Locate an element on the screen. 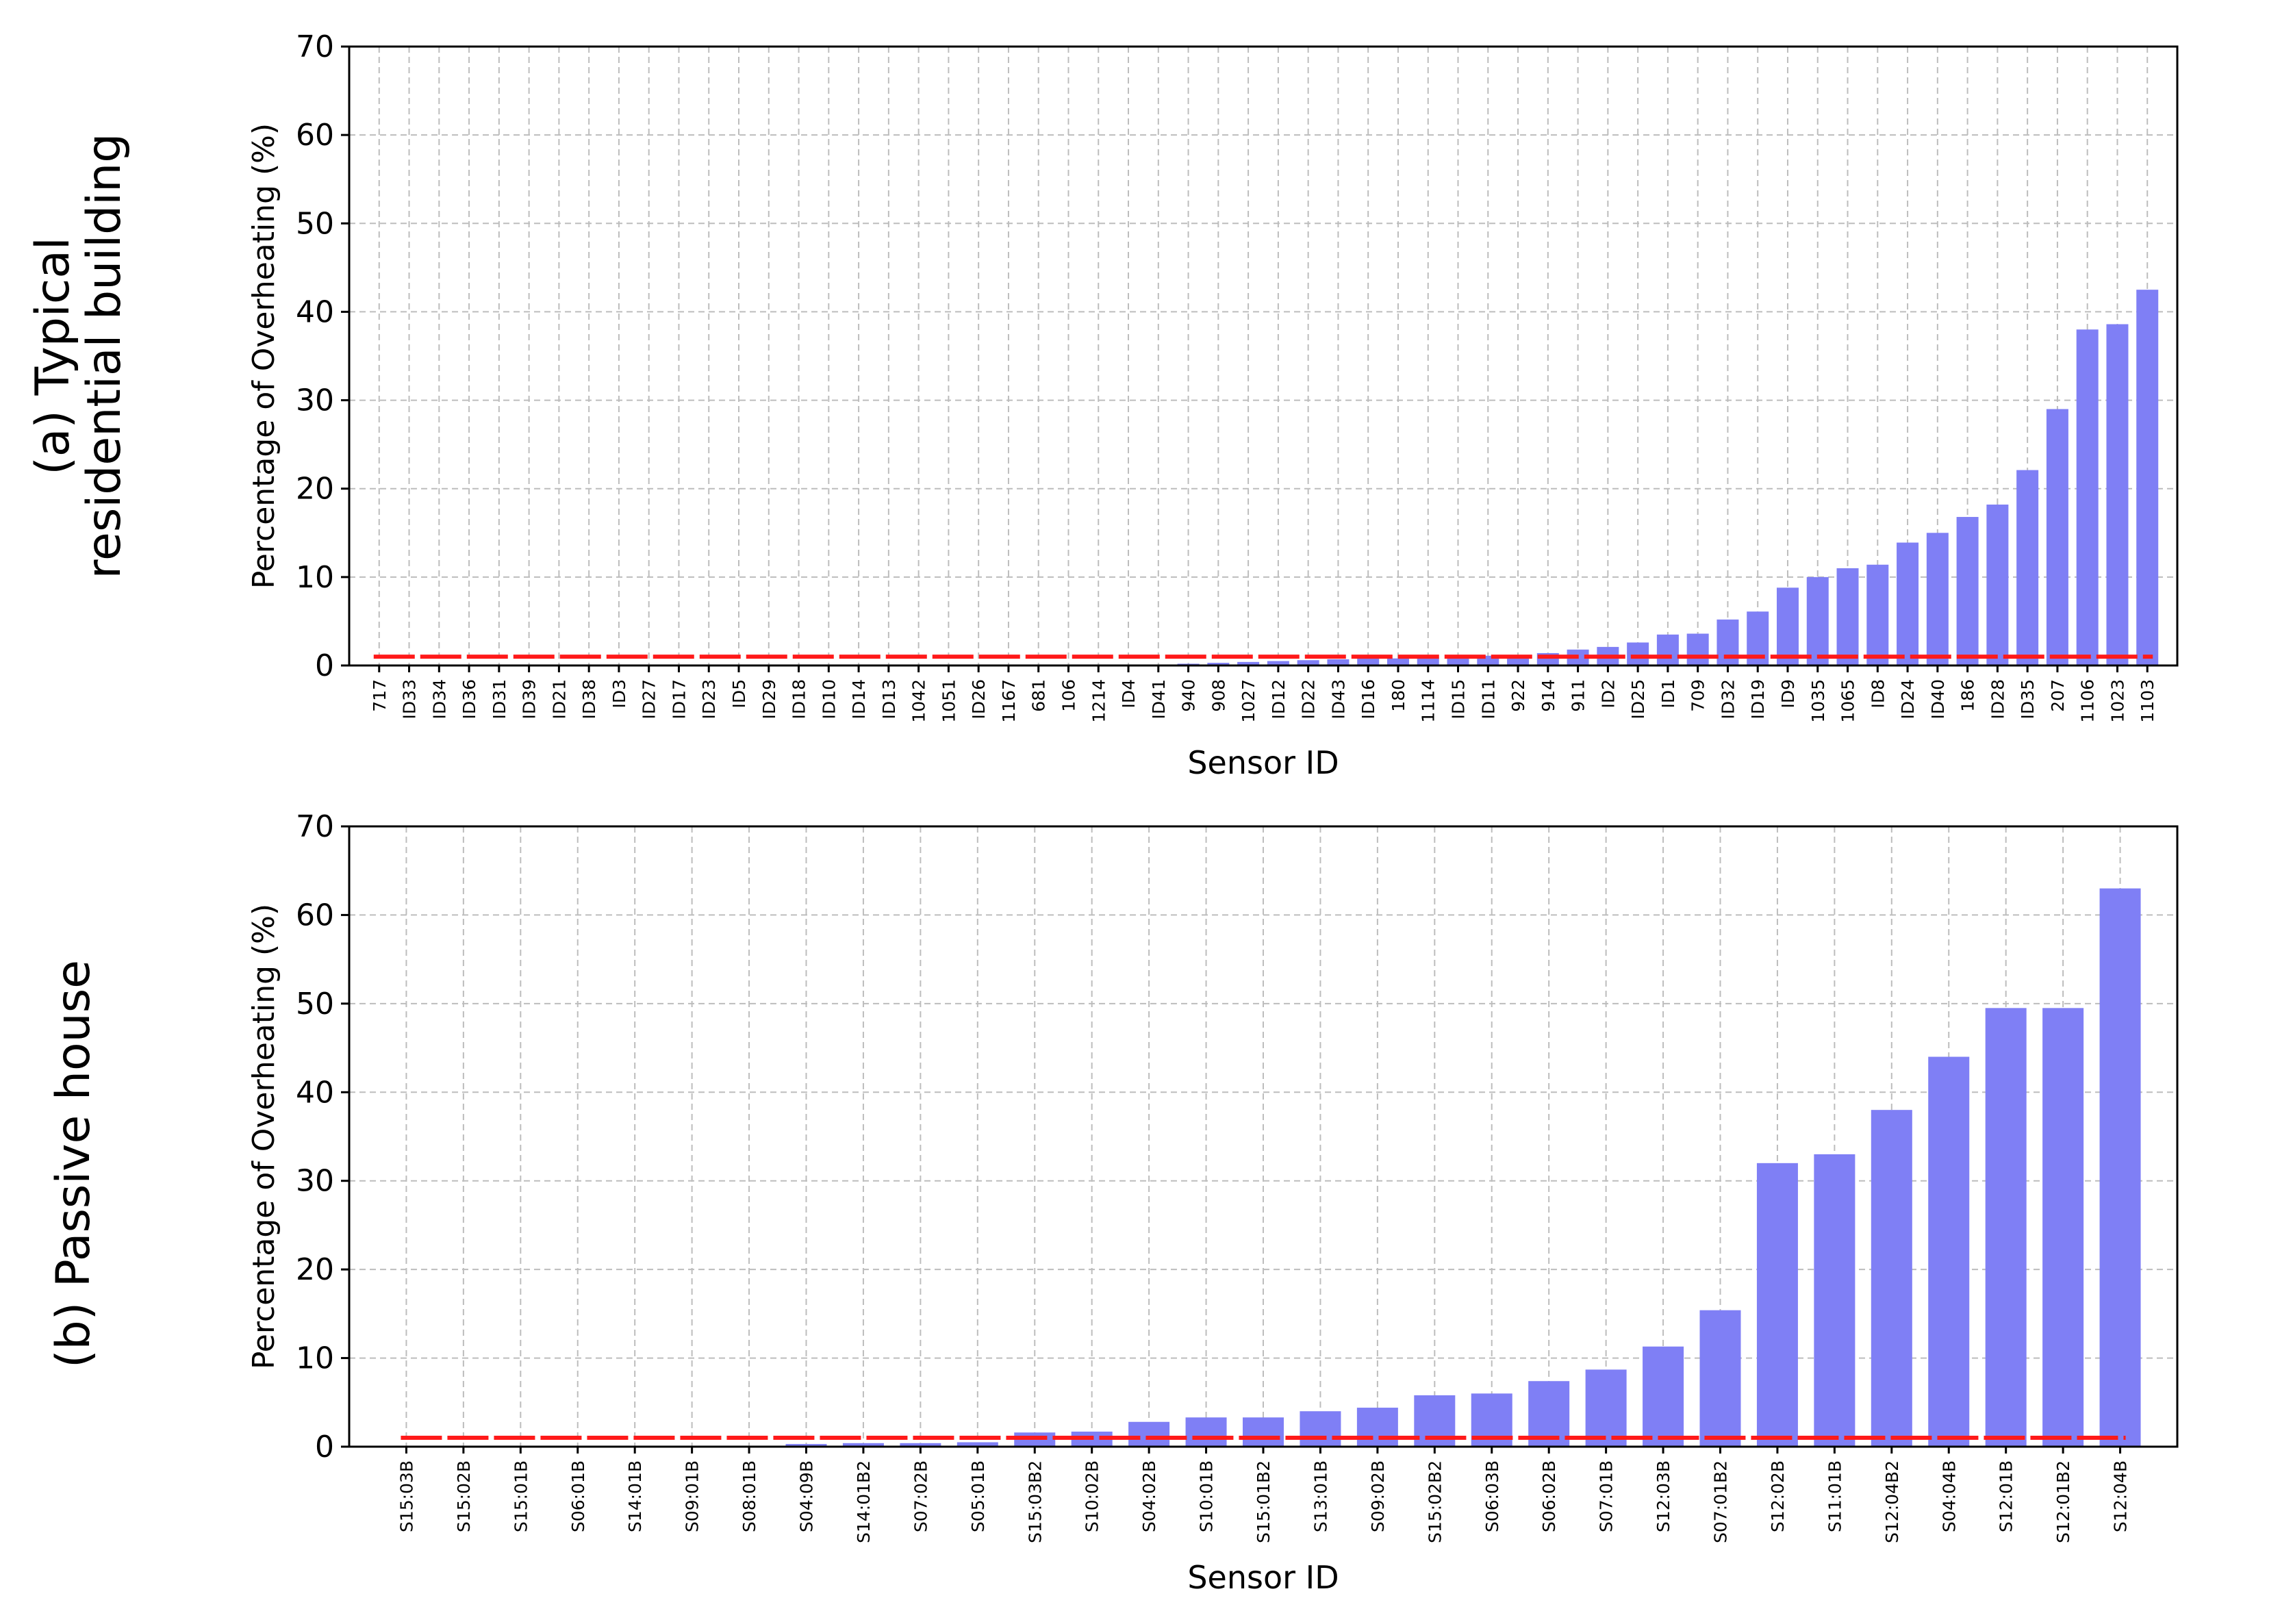 This screenshot has height=1624, width=2280. y-tick-label: 30 is located at coordinates (315, 1181).